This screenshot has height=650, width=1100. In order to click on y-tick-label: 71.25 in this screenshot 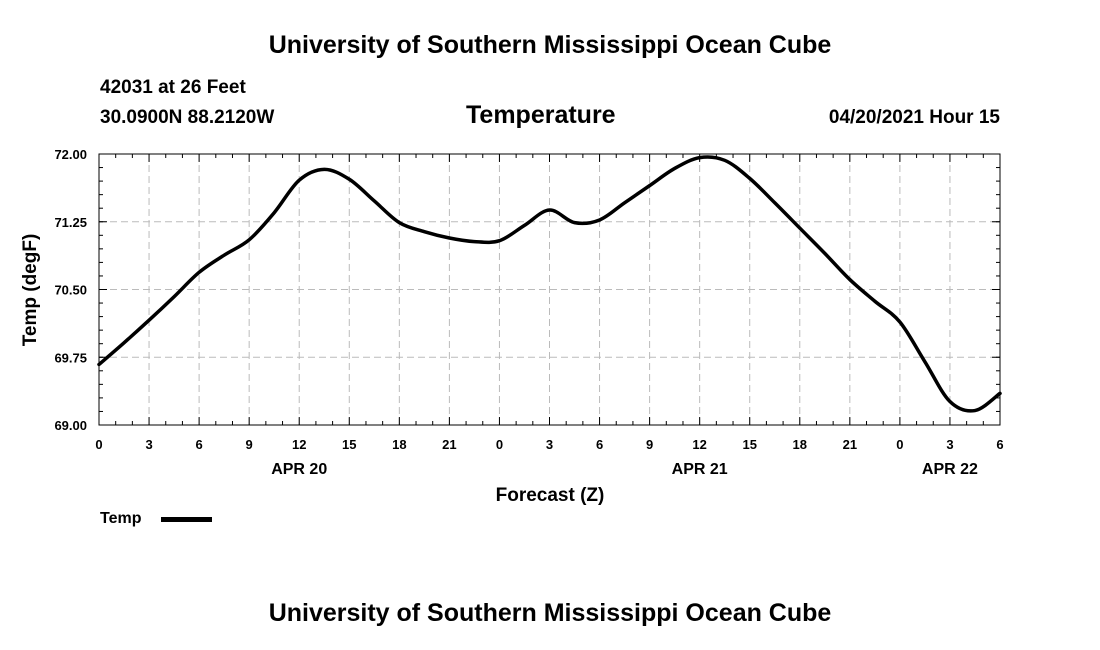, I will do `click(70, 222)`.